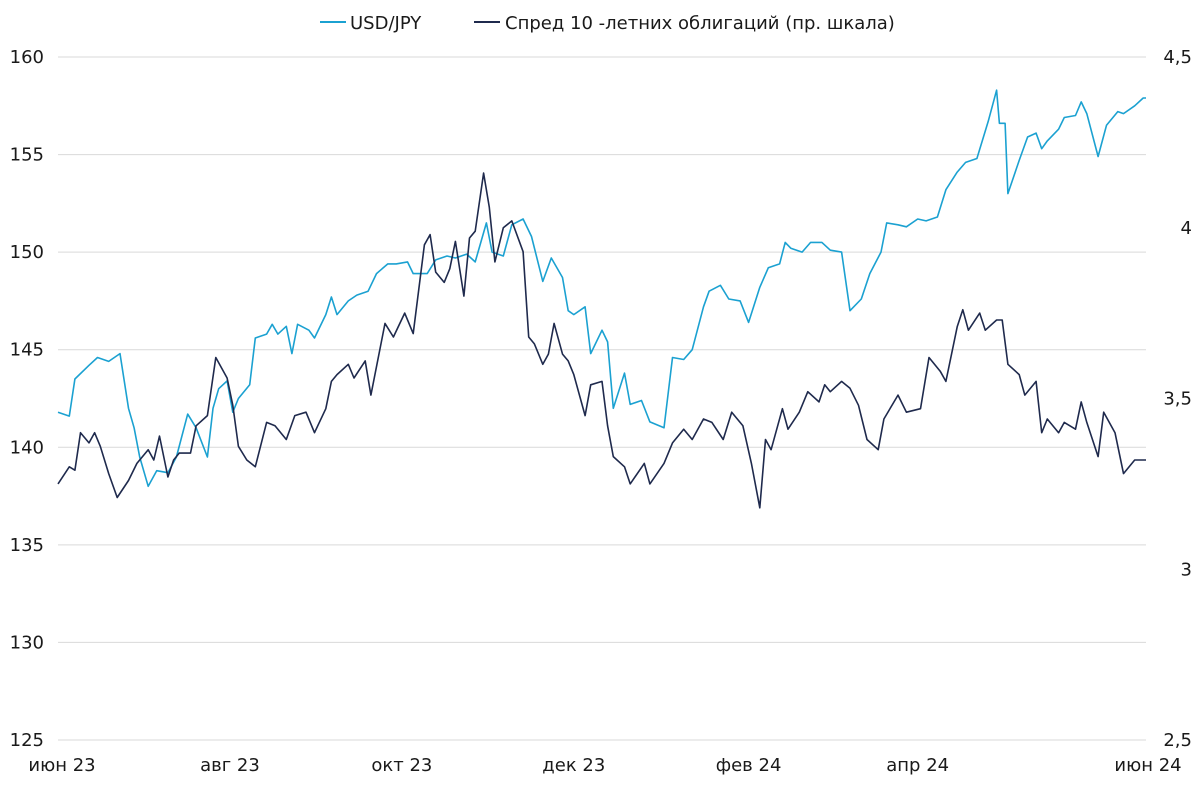 The height and width of the screenshot is (785, 1200). Describe the element at coordinates (27, 252) in the screenshot. I see `y-tick-label: 150` at that location.